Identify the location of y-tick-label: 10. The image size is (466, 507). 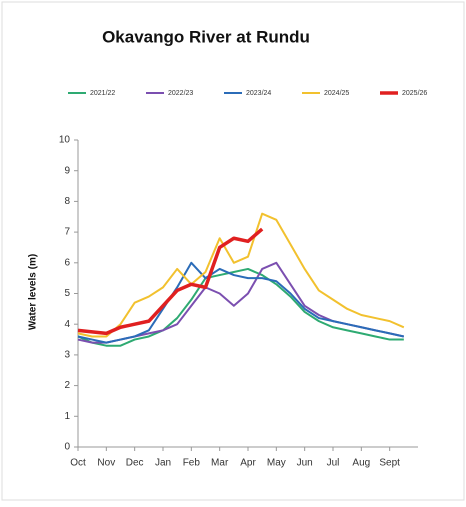
(65, 140).